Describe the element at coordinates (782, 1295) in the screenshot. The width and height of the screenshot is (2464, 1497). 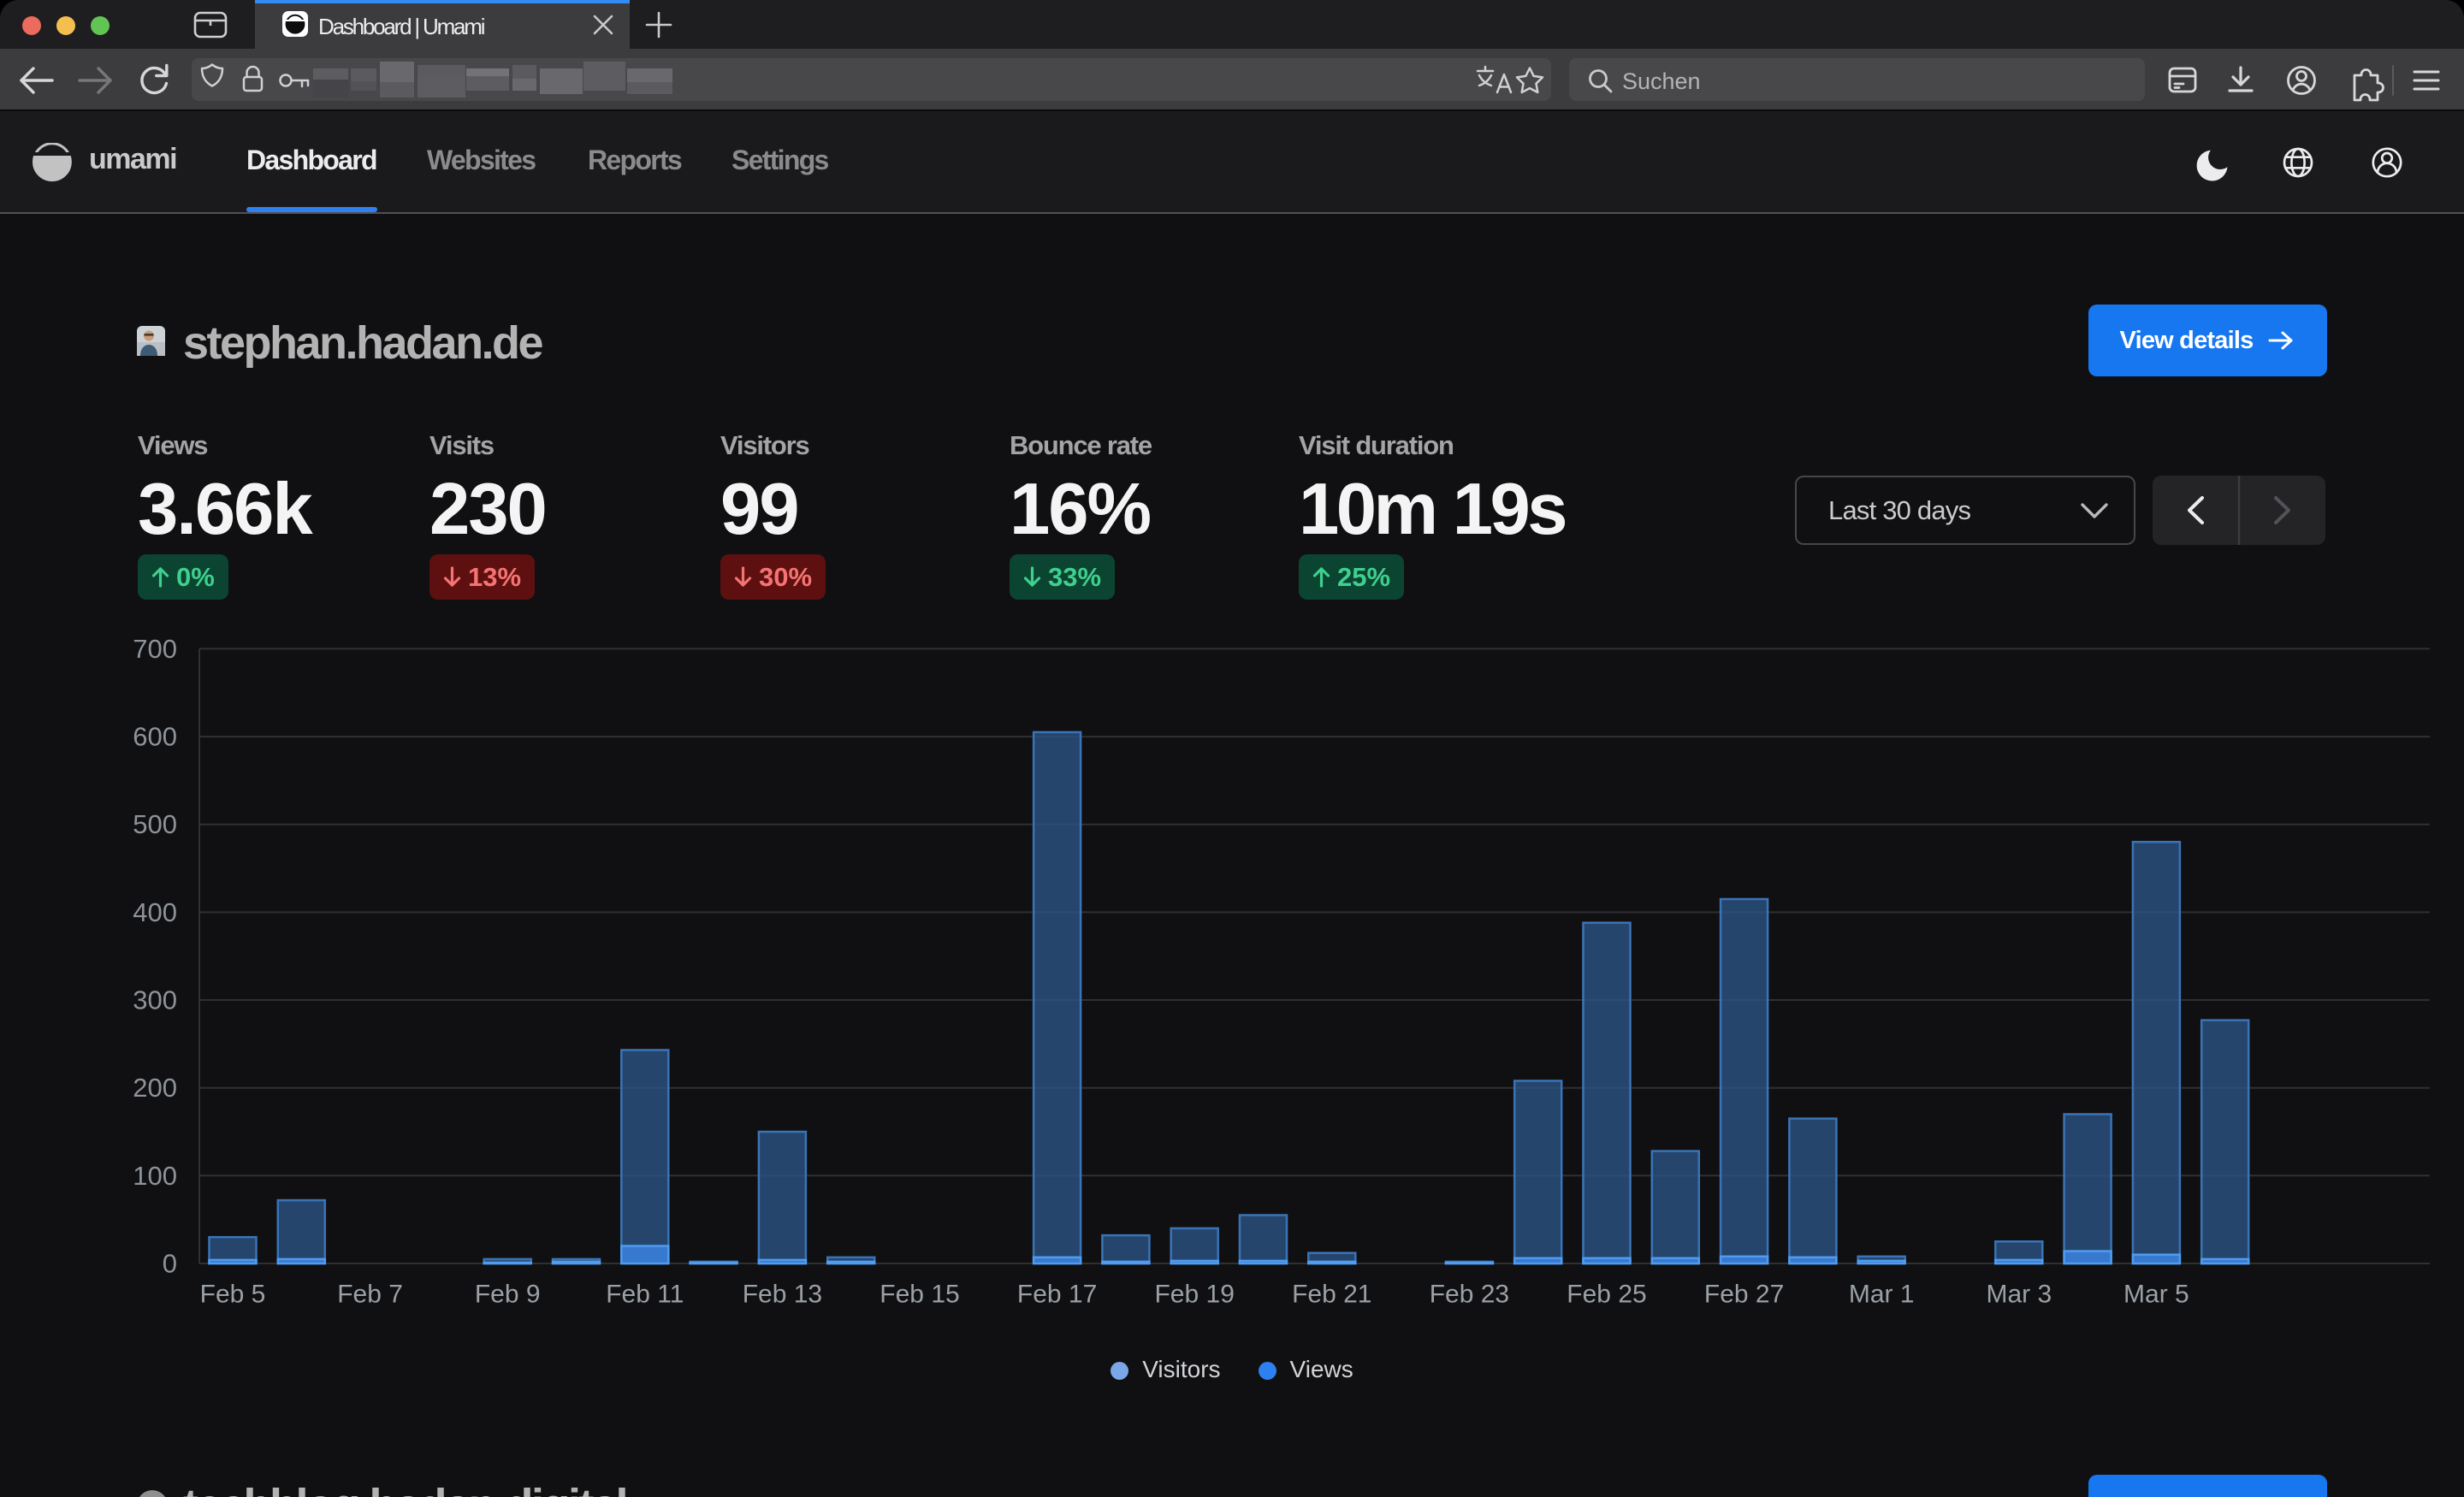
I see `svg-text: Feb 13` at that location.